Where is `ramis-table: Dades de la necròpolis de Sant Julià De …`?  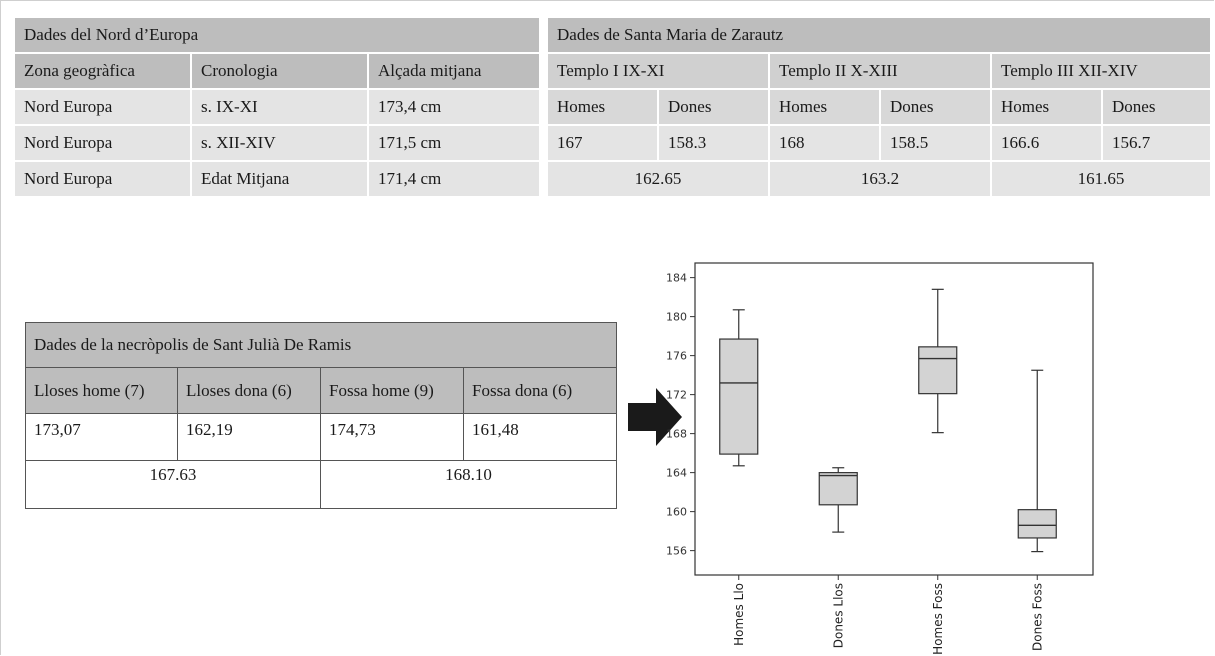 ramis-table: Dades de la necròpolis de Sant Julià De … is located at coordinates (321, 415).